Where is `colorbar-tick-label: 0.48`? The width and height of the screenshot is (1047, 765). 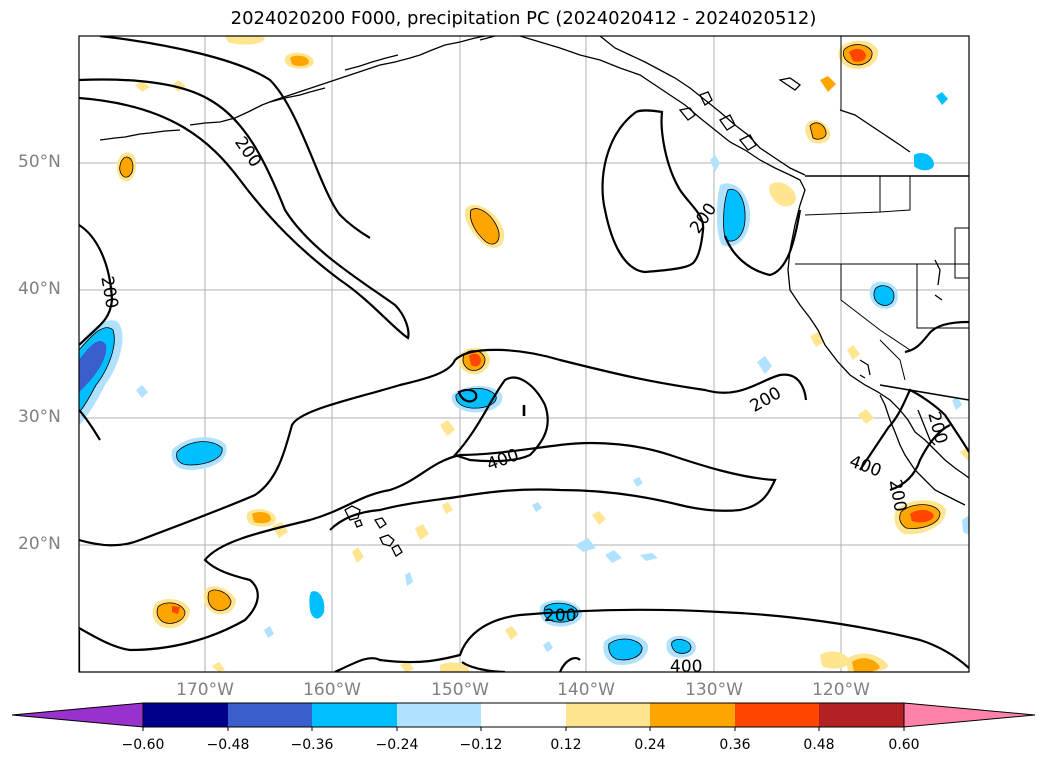 colorbar-tick-label: 0.48 is located at coordinates (819, 745).